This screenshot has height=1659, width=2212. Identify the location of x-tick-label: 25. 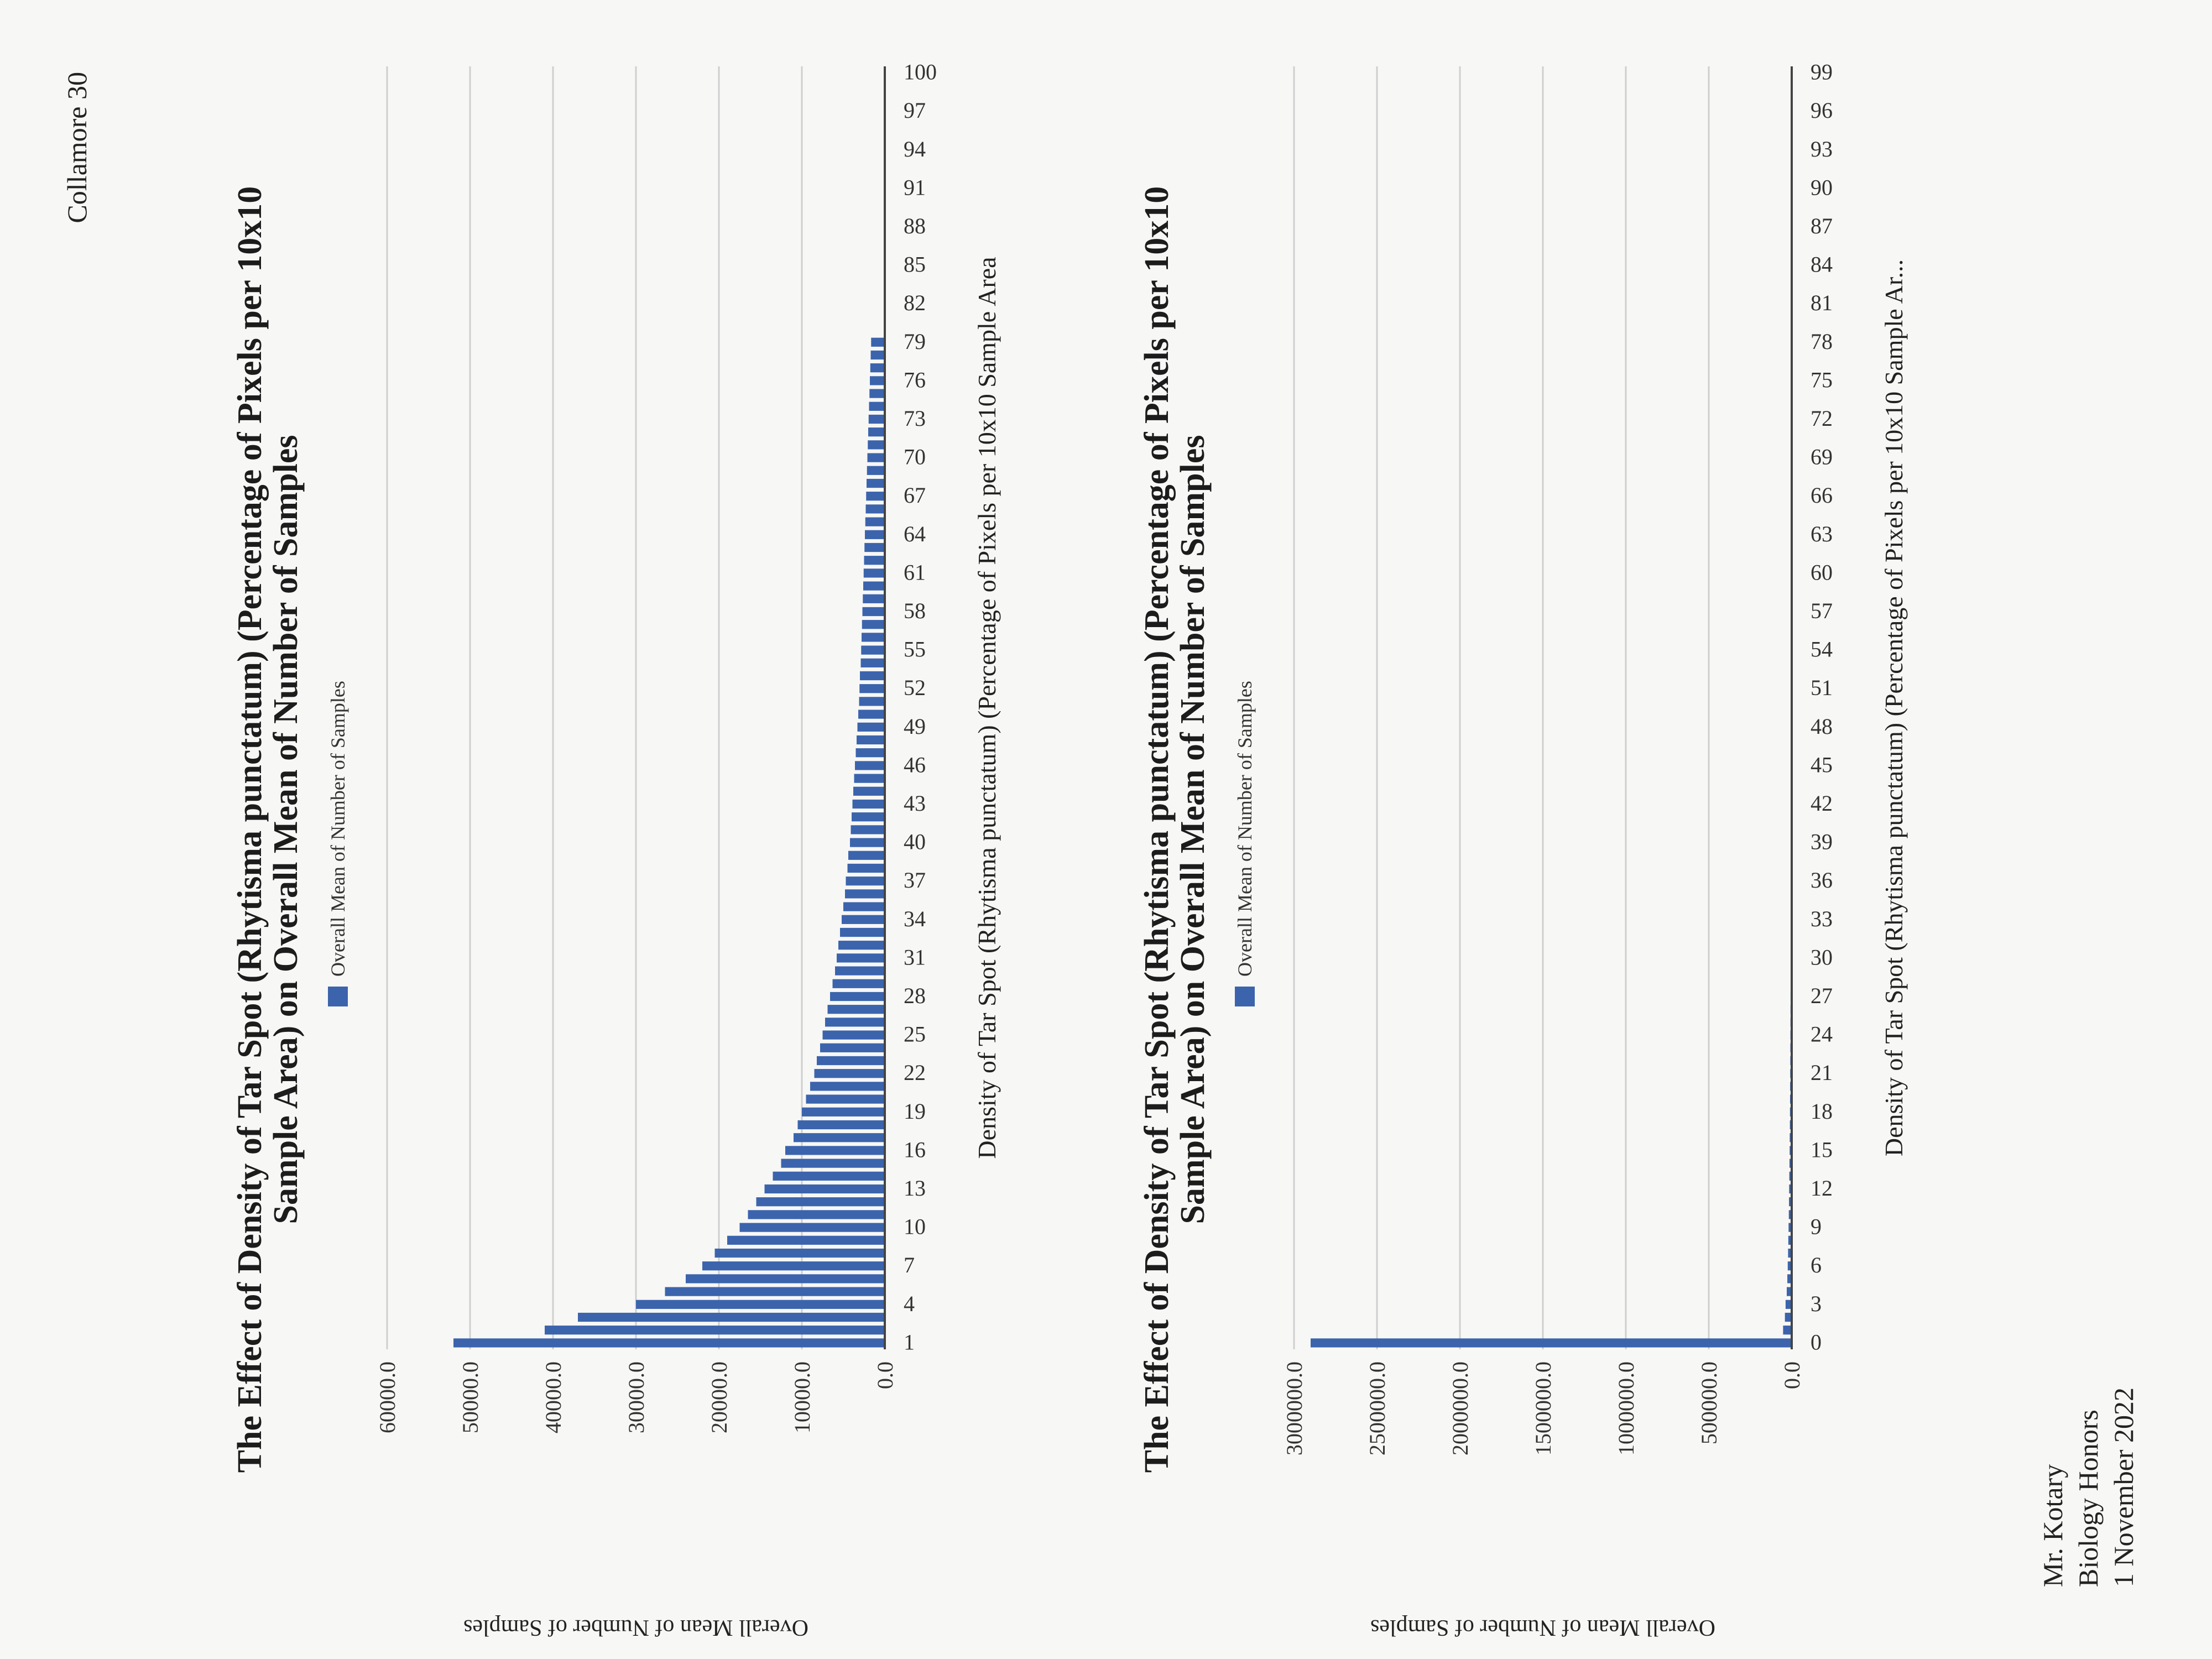
(915, 1035).